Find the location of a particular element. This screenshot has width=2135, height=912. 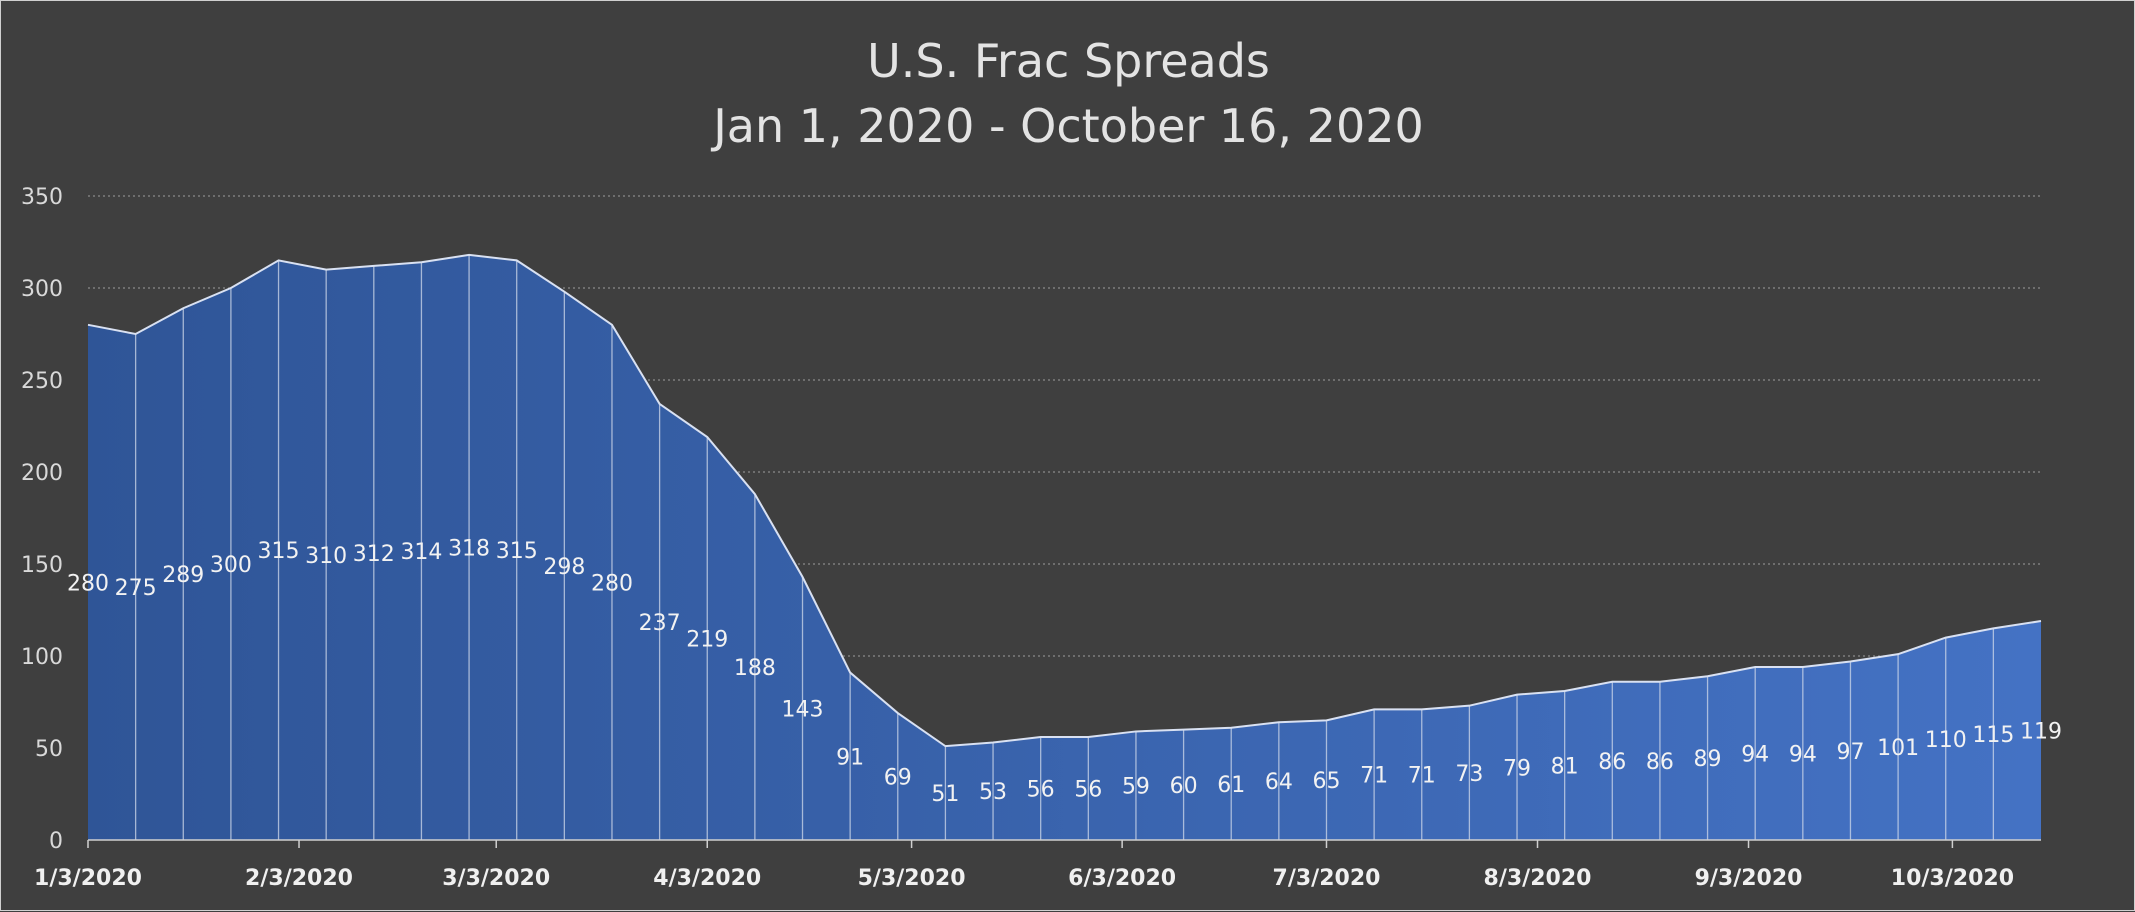

data-label-18: 51 is located at coordinates (945, 794).